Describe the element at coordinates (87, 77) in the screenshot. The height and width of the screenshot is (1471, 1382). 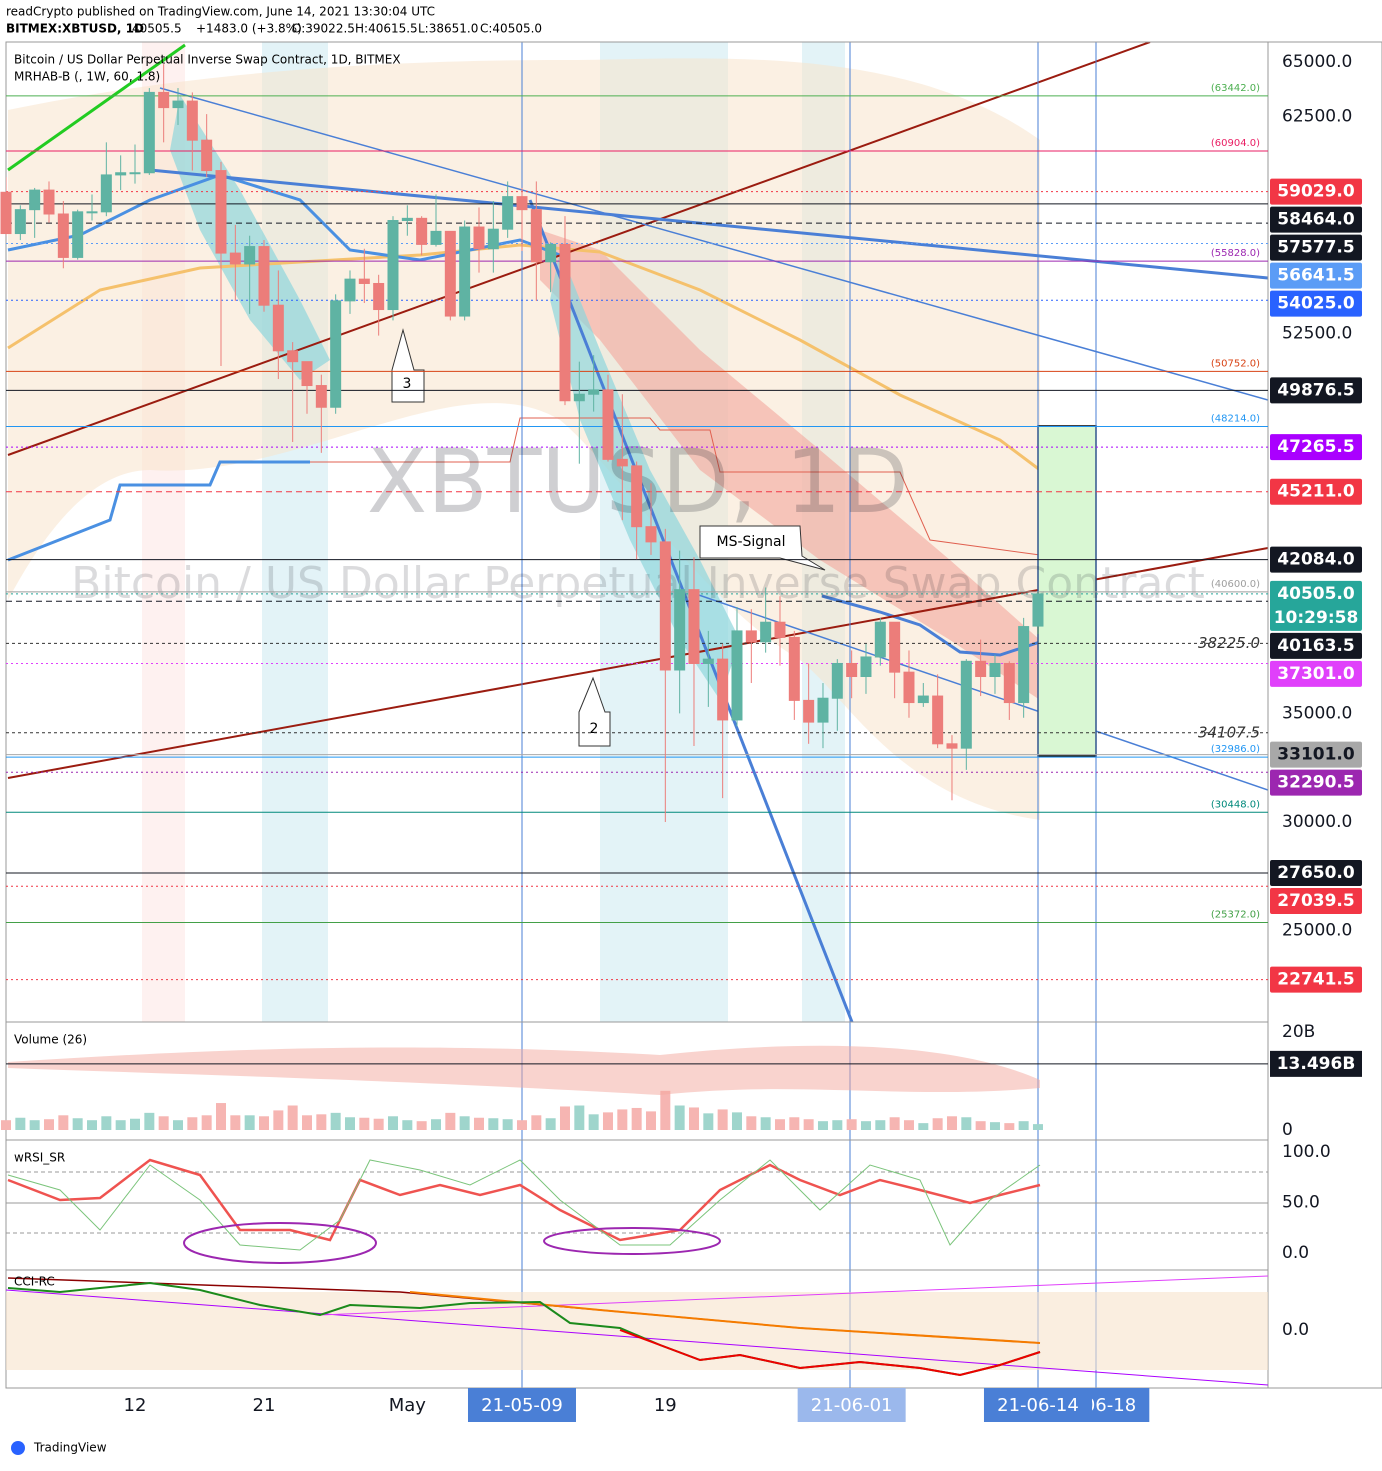
I see `legend: MRHAB-B (, 1W, 60, 1.8)` at that location.